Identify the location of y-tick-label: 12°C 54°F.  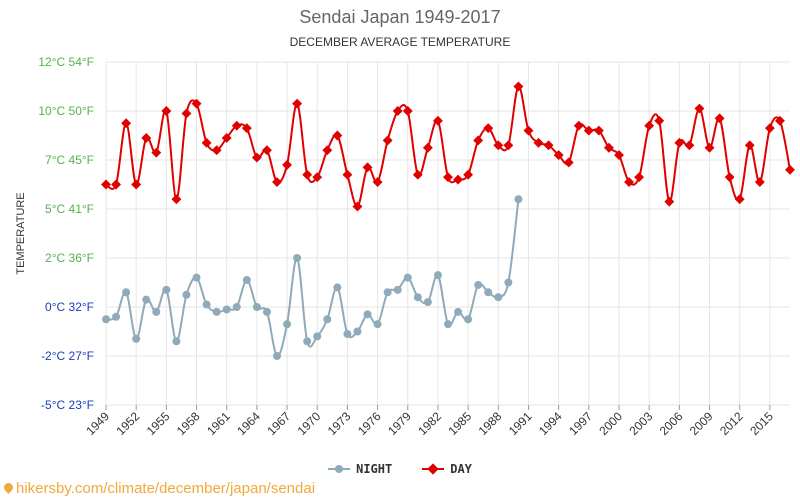
(66, 62).